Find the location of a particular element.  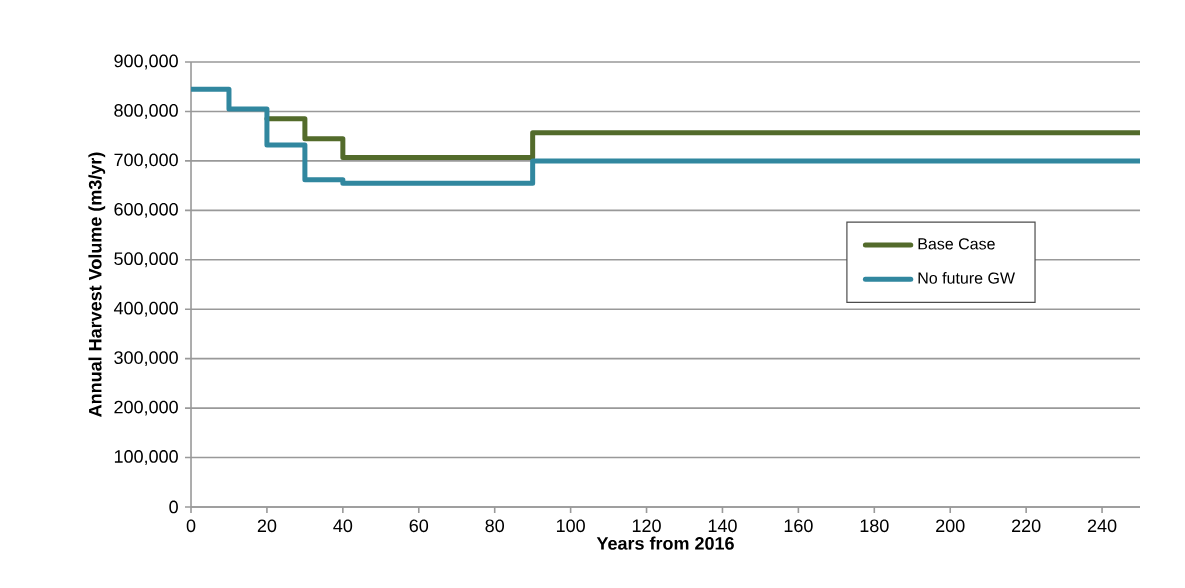

x-tick-label: 120 is located at coordinates (646, 526).